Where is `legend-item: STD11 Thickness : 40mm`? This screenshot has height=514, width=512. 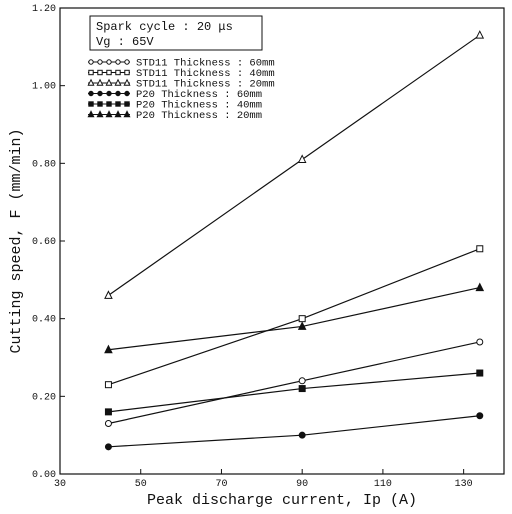
legend-item: STD11 Thickness : 40mm is located at coordinates (181, 74).